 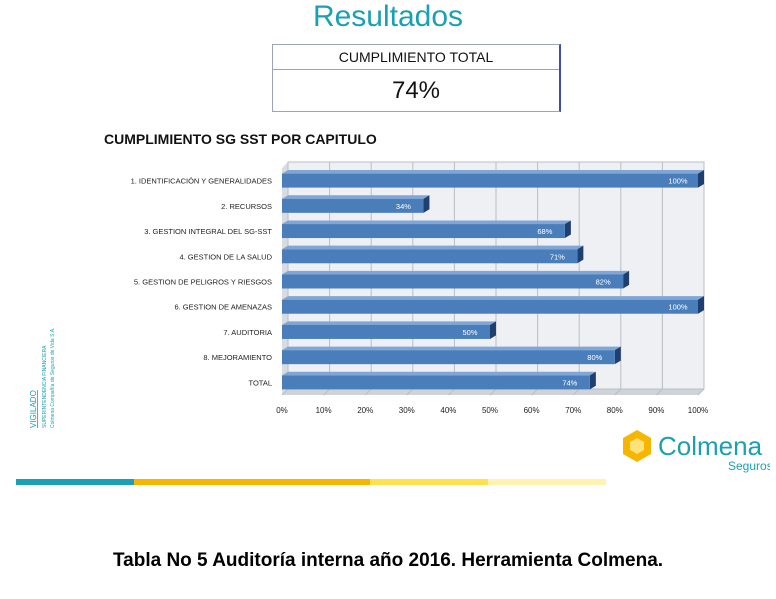 I want to click on chart-title: CUMPLIMIENTO SG SST POR CAPITULO, so click(x=240, y=139).